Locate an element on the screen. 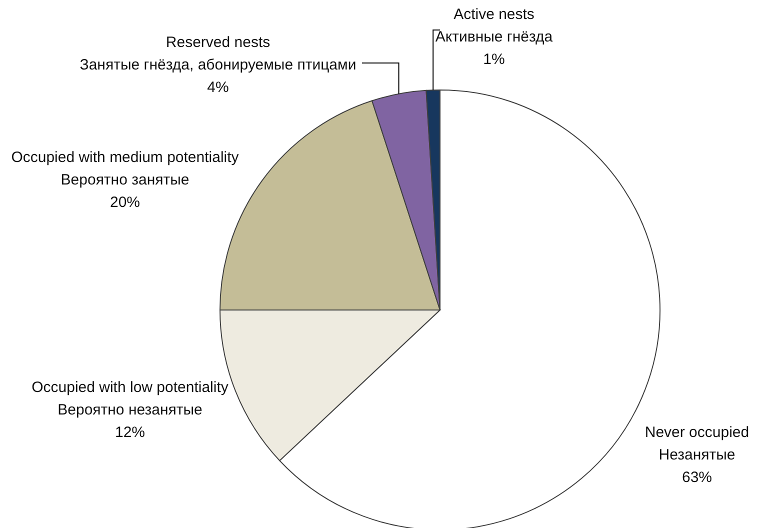 The image size is (769, 528). data-label: 1% is located at coordinates (494, 59).